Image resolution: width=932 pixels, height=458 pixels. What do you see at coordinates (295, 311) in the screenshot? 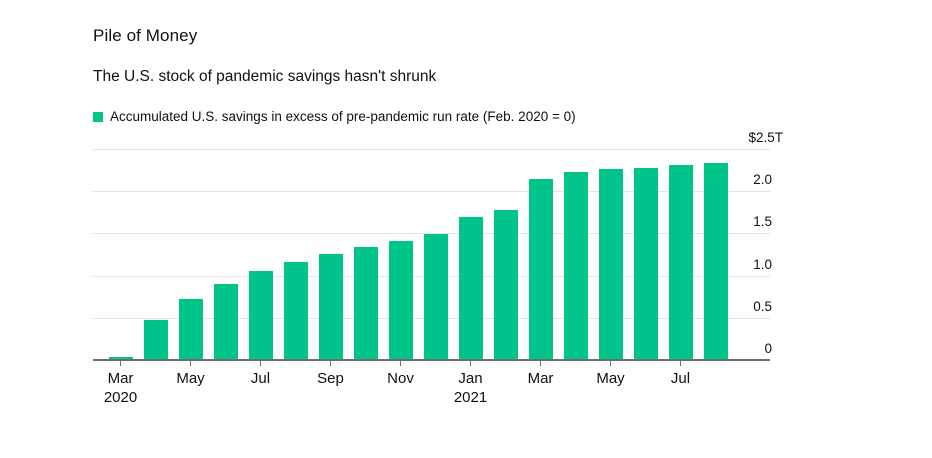
I see `bar-aug-2020` at bounding box center [295, 311].